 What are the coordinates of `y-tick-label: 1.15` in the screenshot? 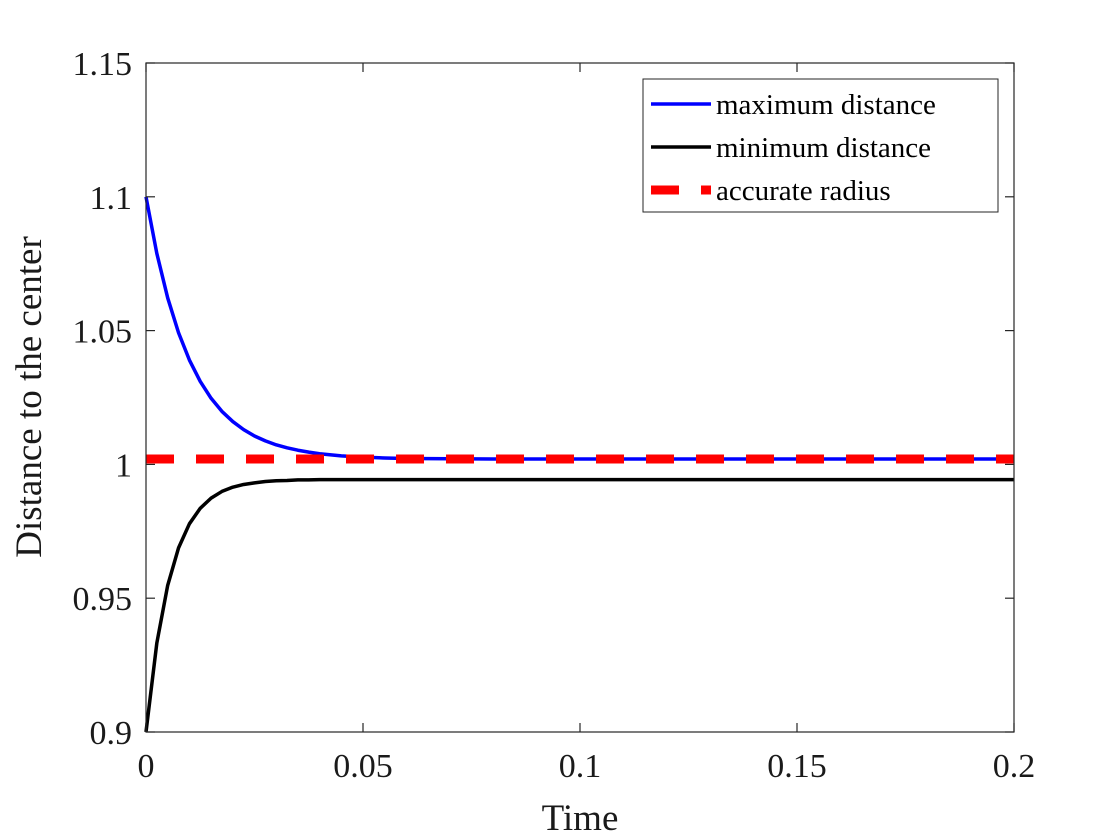 It's located at (103, 64).